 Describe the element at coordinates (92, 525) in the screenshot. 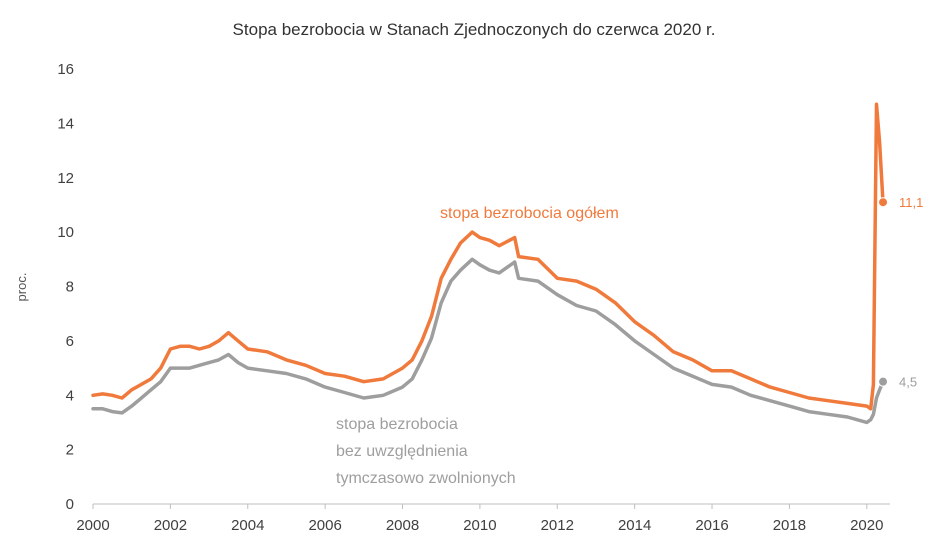

I see `x-tick-label: 2000` at that location.